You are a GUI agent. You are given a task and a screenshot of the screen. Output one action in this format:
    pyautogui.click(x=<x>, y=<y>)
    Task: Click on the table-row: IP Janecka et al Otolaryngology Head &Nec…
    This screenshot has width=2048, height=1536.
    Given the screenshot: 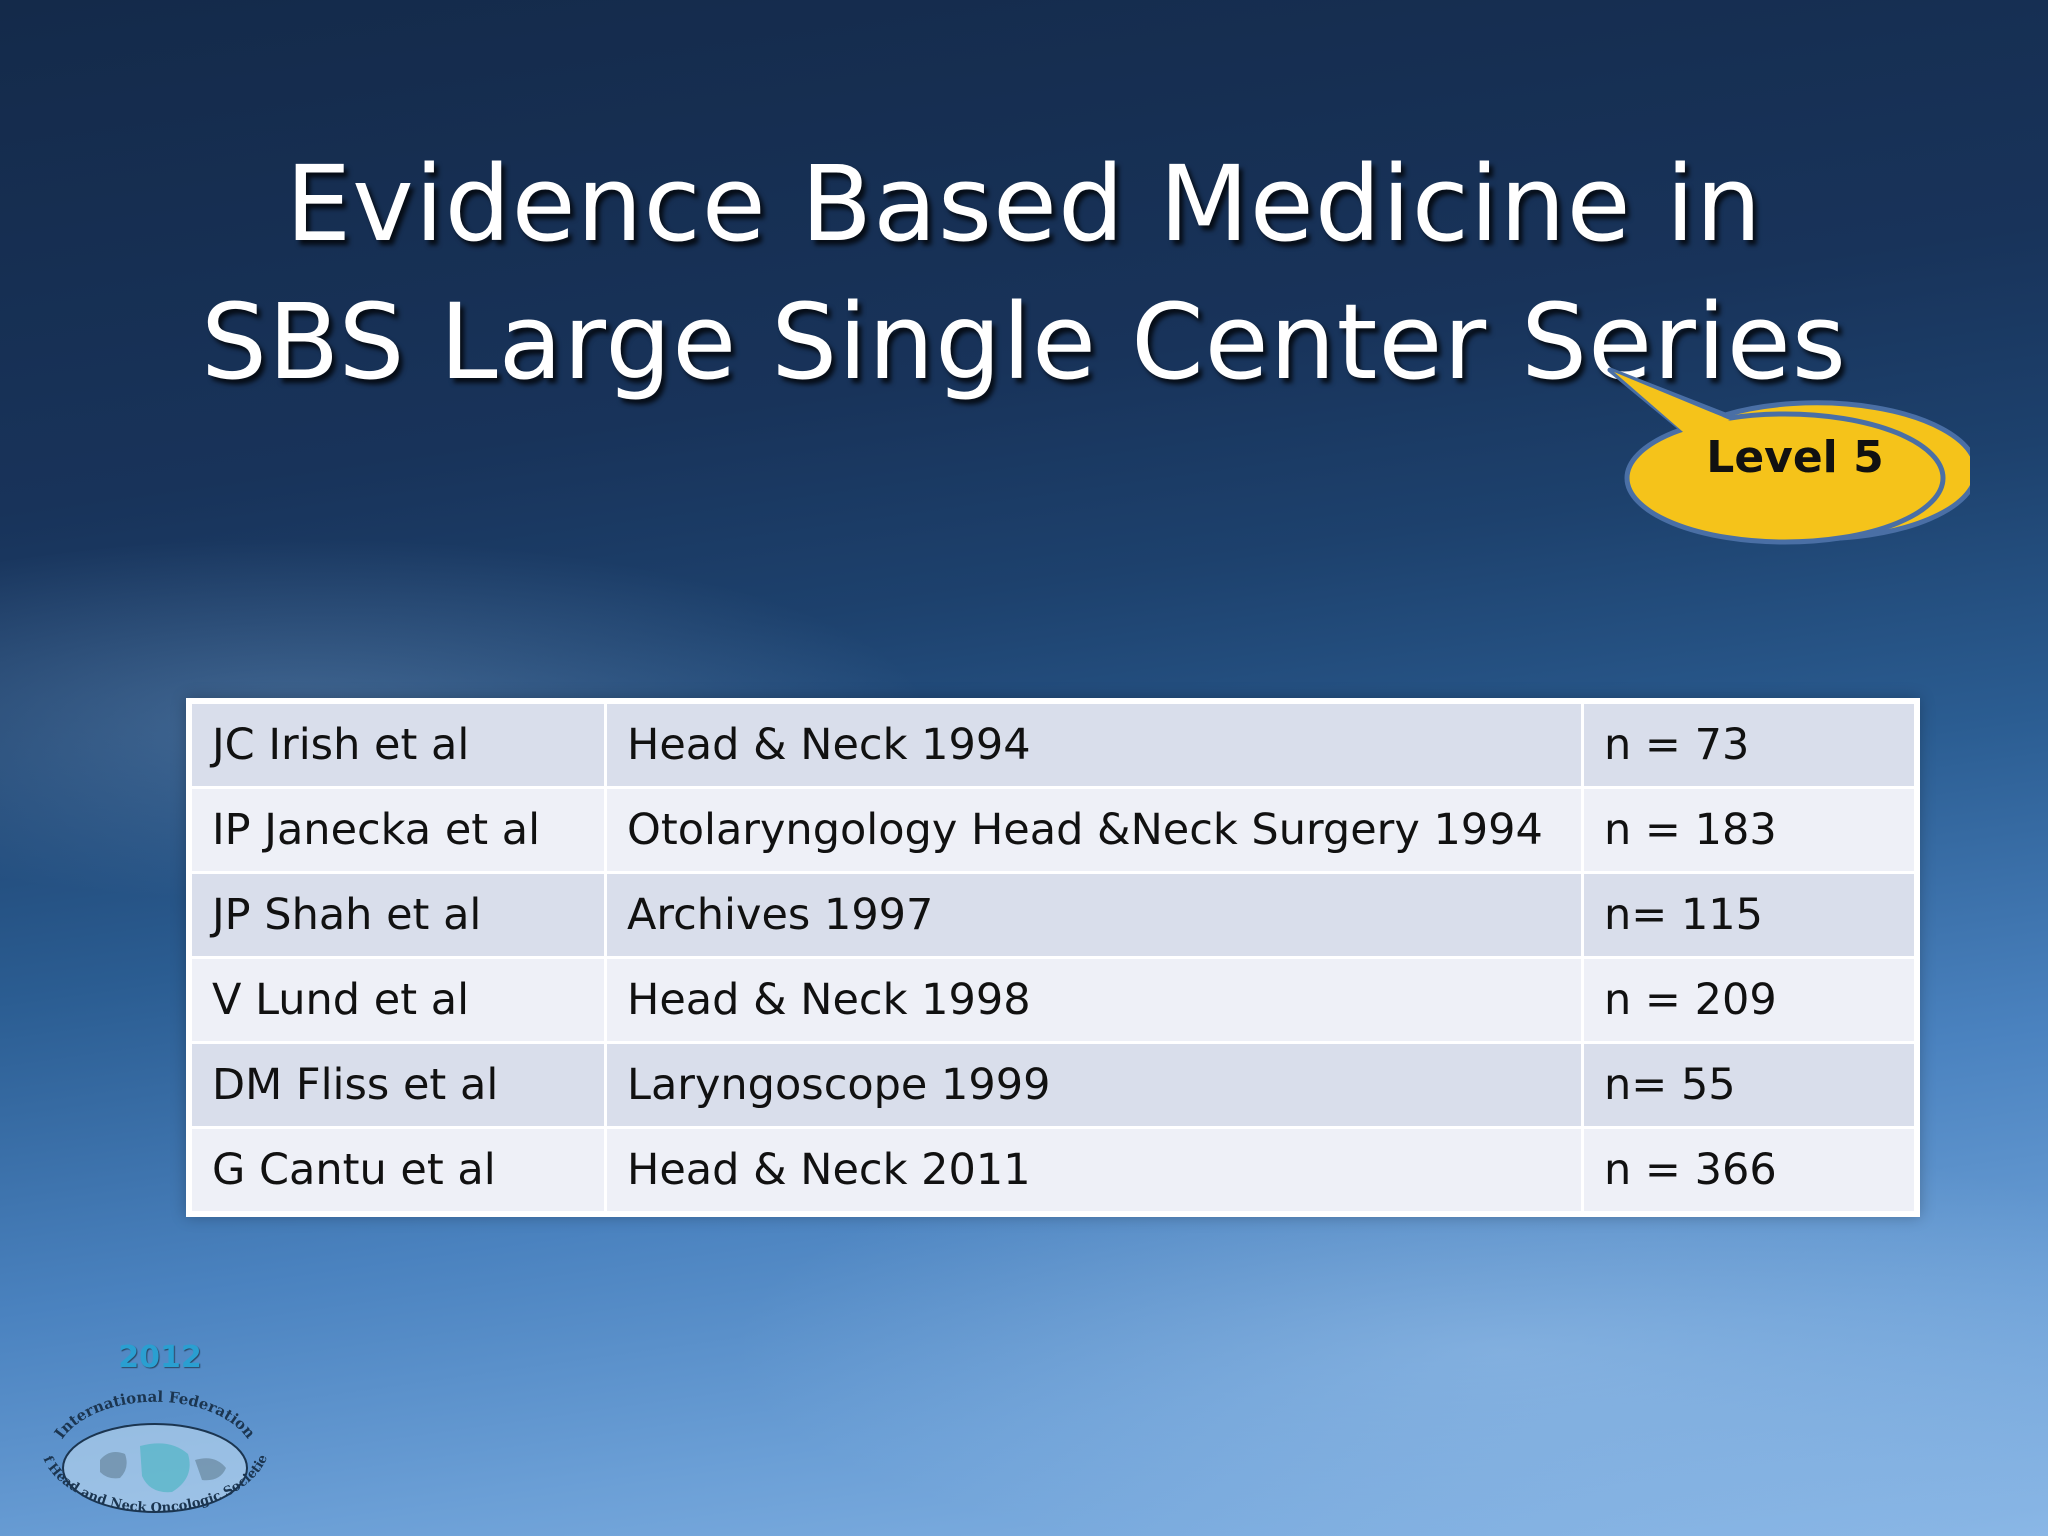 What is the action you would take?
    pyautogui.click(x=1053, y=830)
    